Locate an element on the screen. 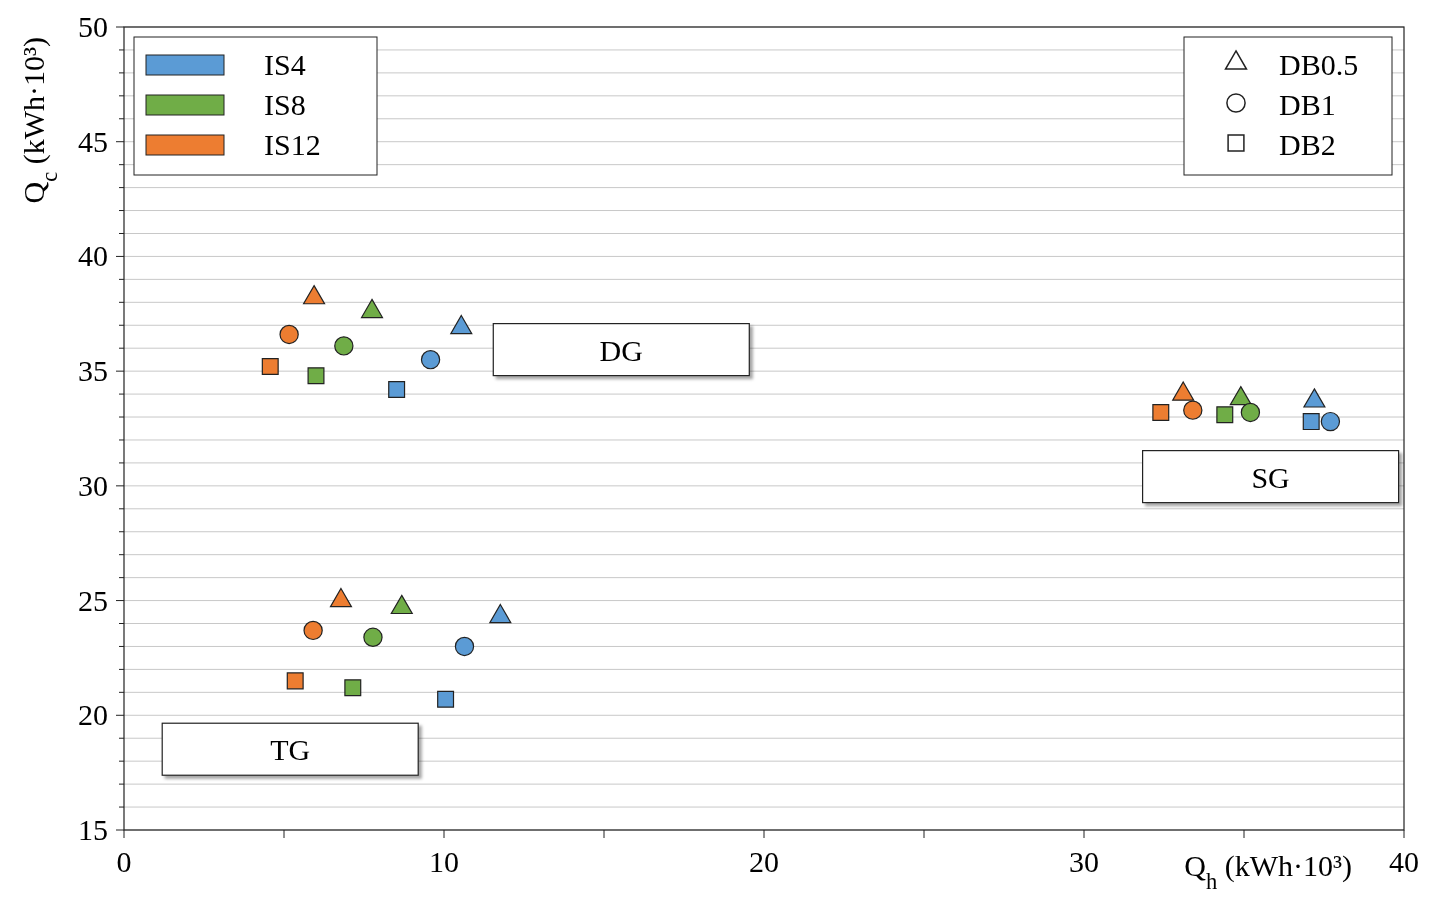  annotation: SG is located at coordinates (1270, 477).